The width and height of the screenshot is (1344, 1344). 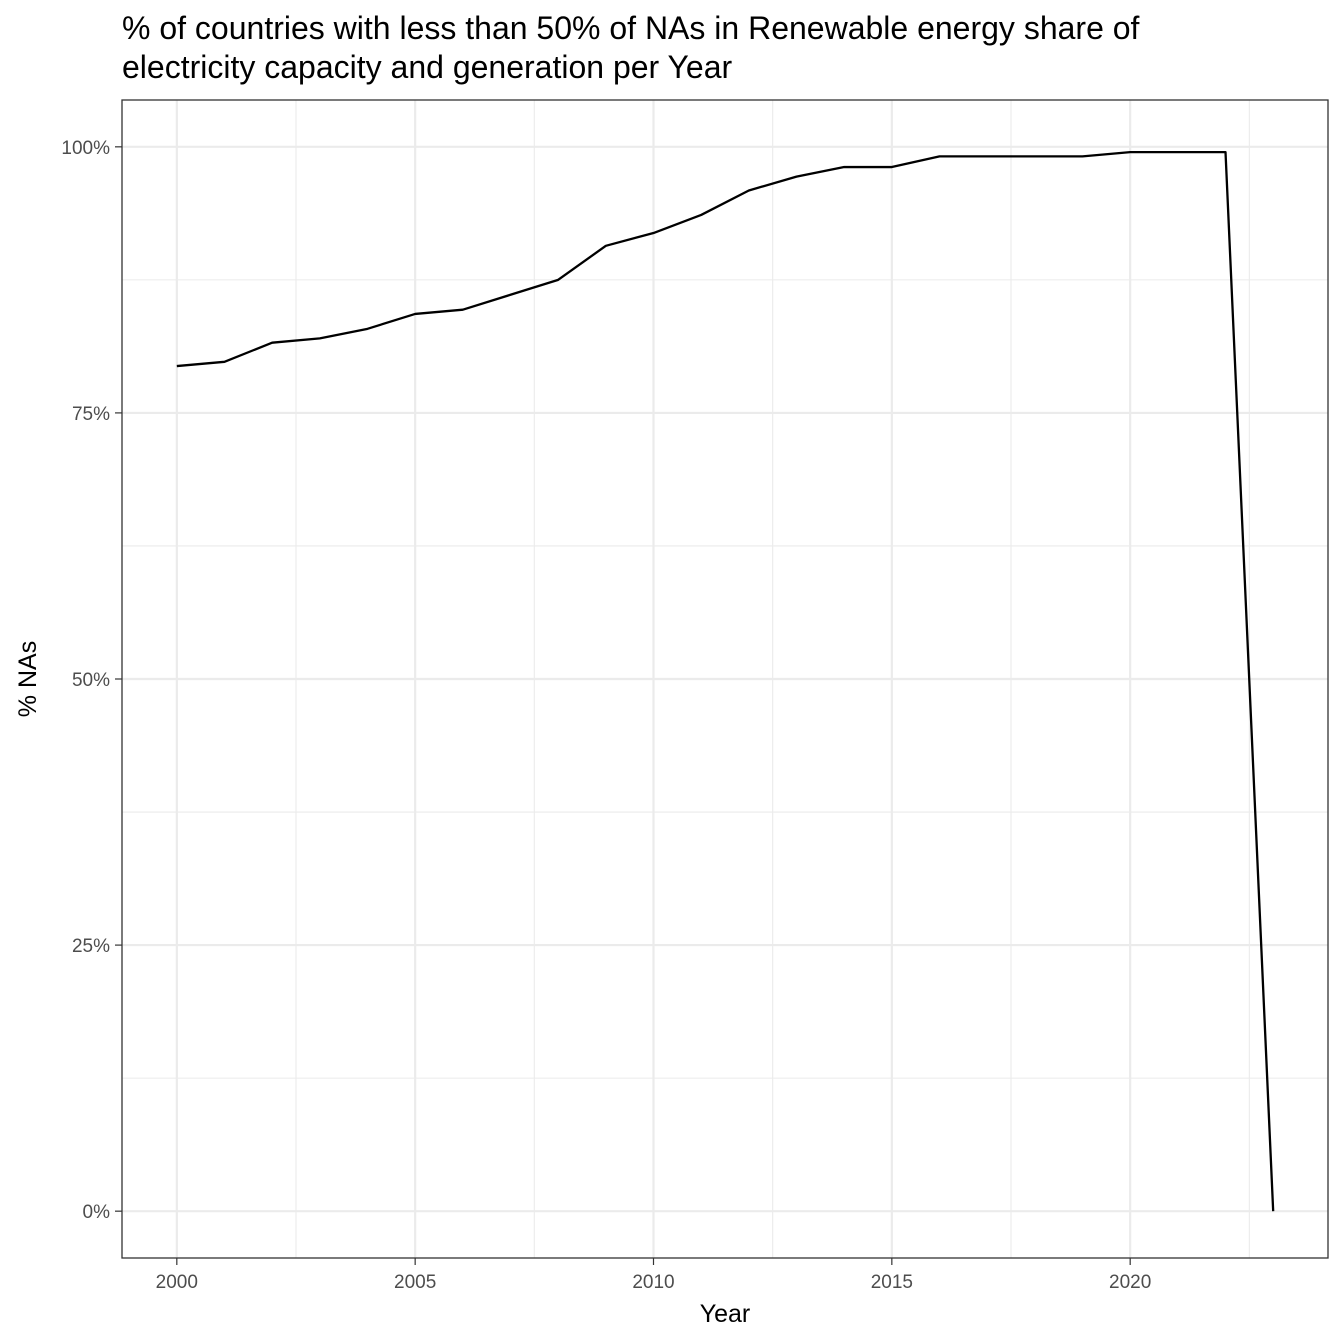 I want to click on y-tick-label: 0%, so click(x=97, y=1212).